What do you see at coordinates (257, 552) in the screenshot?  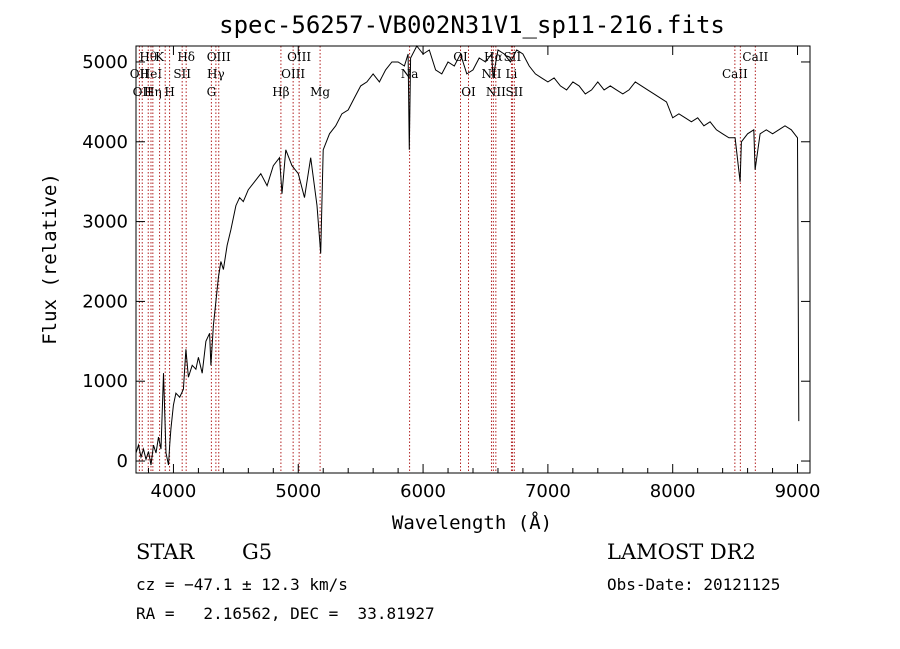 I see `object-subclass: G5` at bounding box center [257, 552].